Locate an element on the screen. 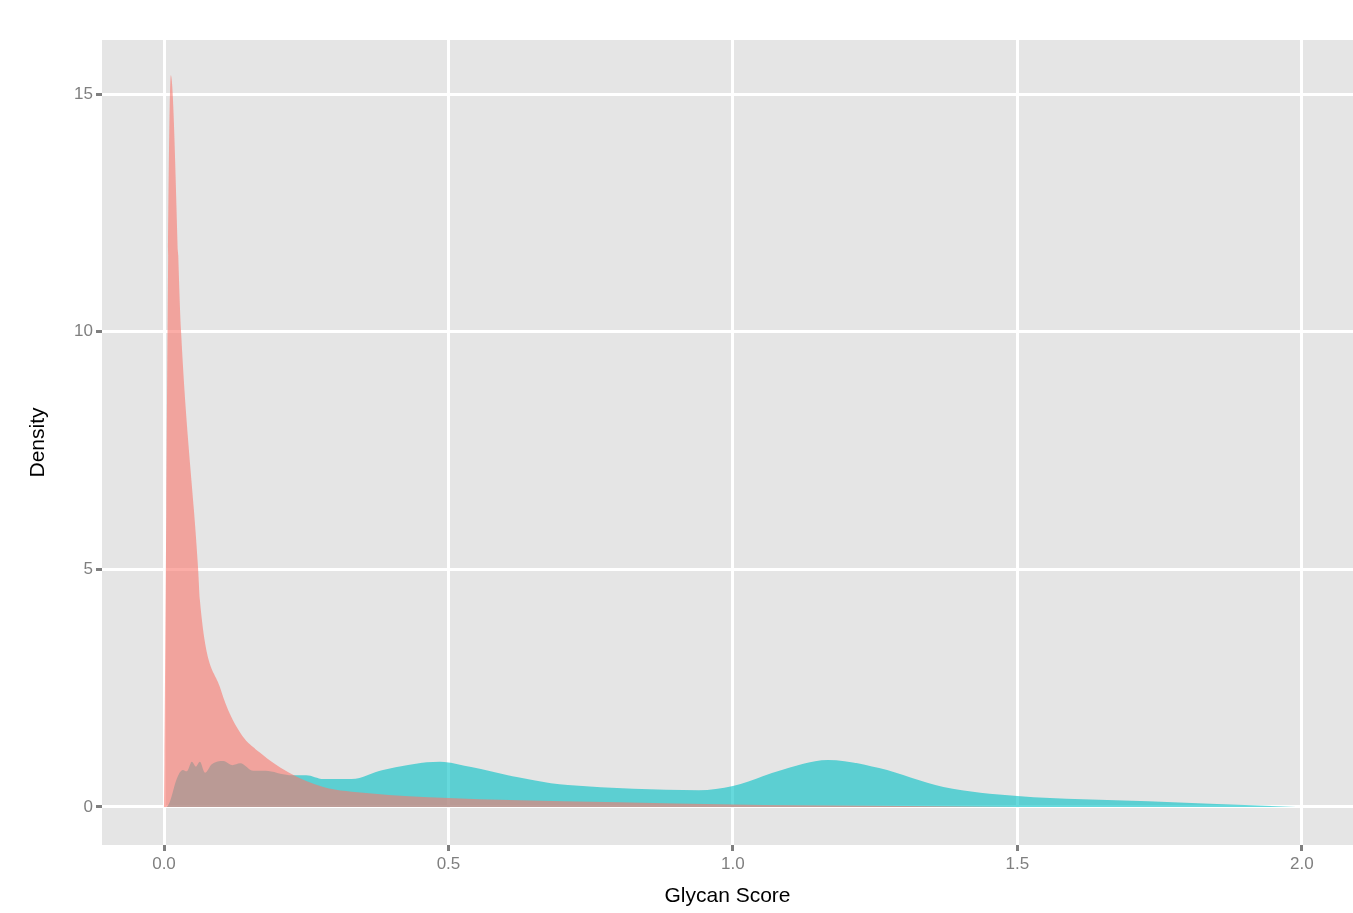 The image size is (1353, 913). y-axis-title: Density is located at coordinates (37, 442).